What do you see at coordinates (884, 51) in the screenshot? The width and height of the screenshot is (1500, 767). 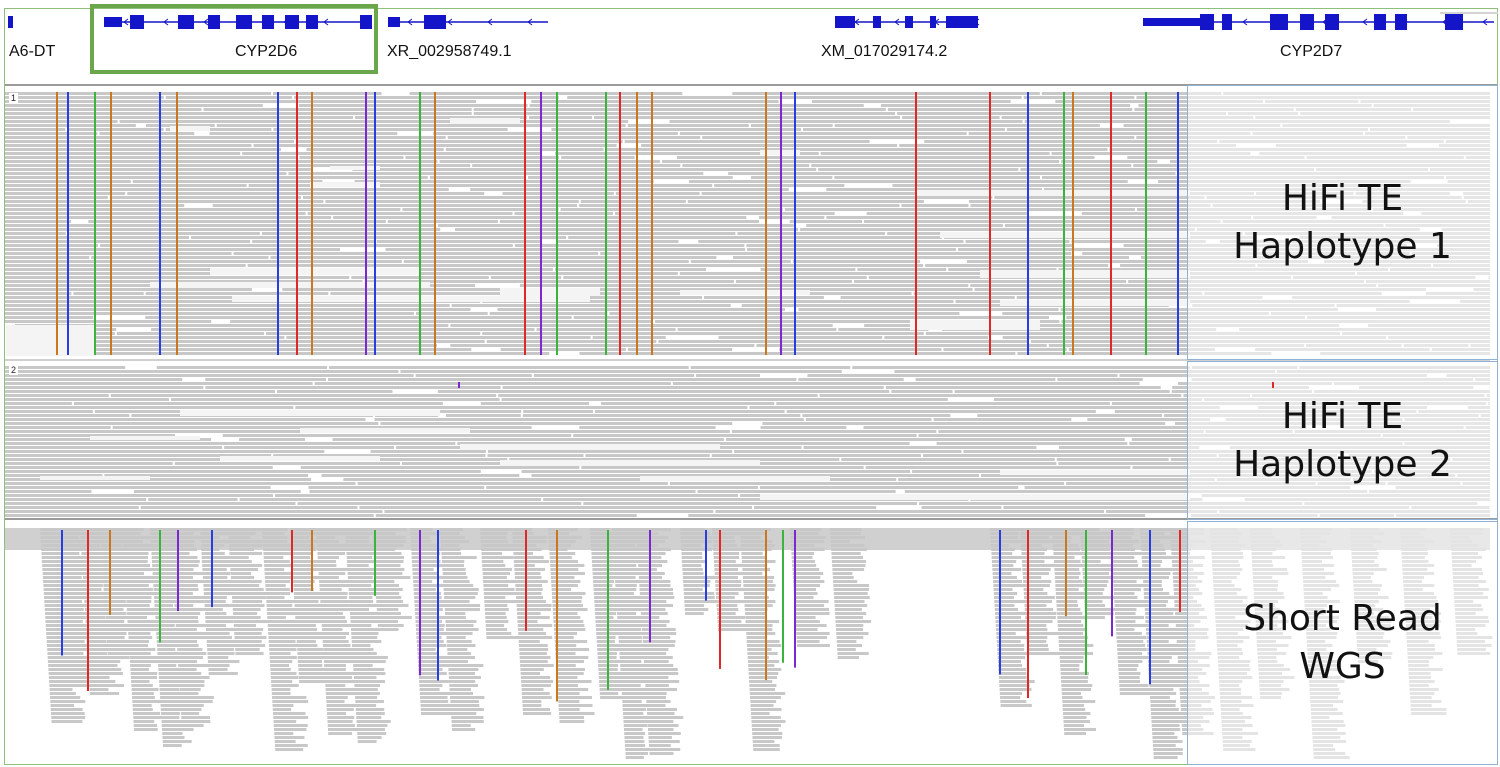 I see `gene-label-xm-017029174: XM_017029174.2` at bounding box center [884, 51].